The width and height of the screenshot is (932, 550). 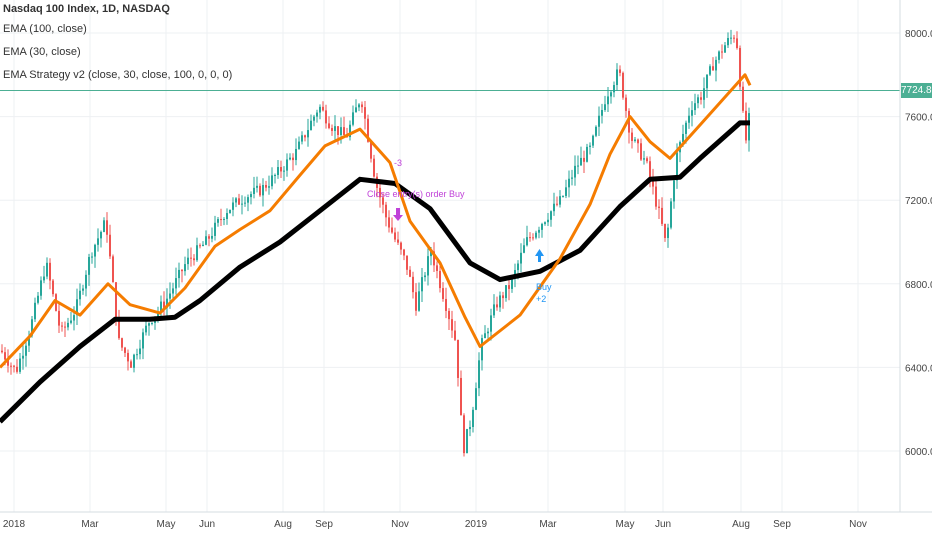 I want to click on x-tick-label: Aug, so click(x=741, y=524).